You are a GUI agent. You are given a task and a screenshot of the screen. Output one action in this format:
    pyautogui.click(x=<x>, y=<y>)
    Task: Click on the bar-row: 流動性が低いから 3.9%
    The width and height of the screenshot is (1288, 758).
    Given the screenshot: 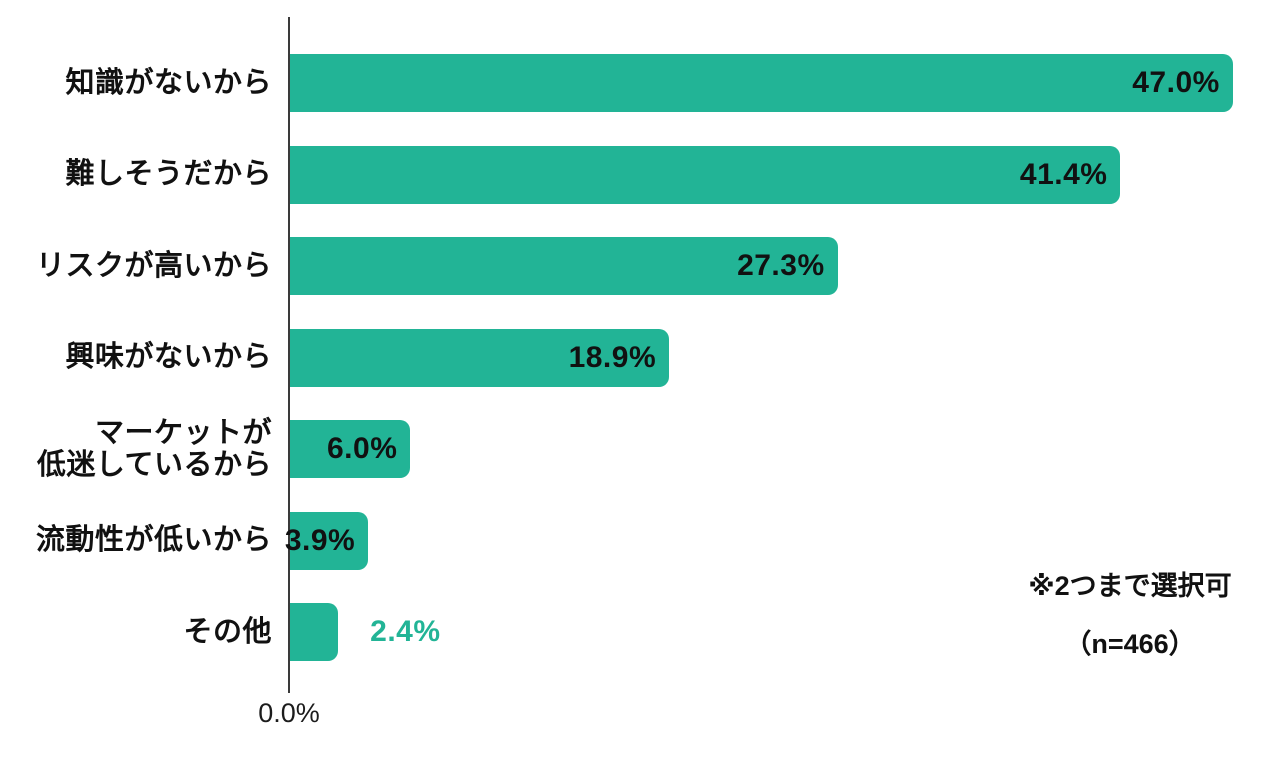 What is the action you would take?
    pyautogui.click(x=644, y=541)
    